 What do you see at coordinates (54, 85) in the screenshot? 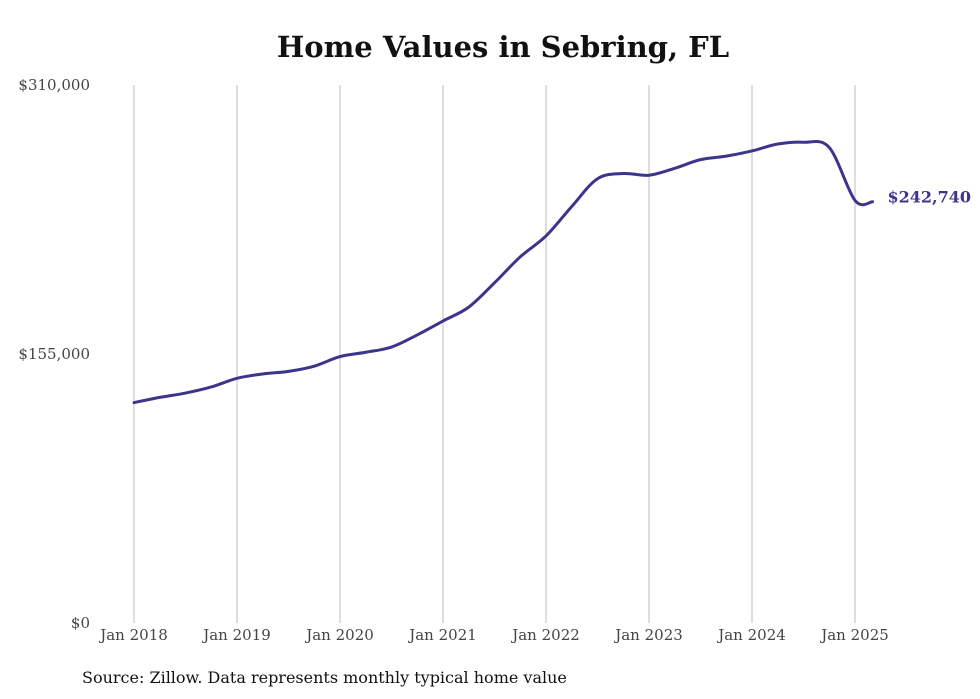
I see `y-tick-label: $310,000` at bounding box center [54, 85].